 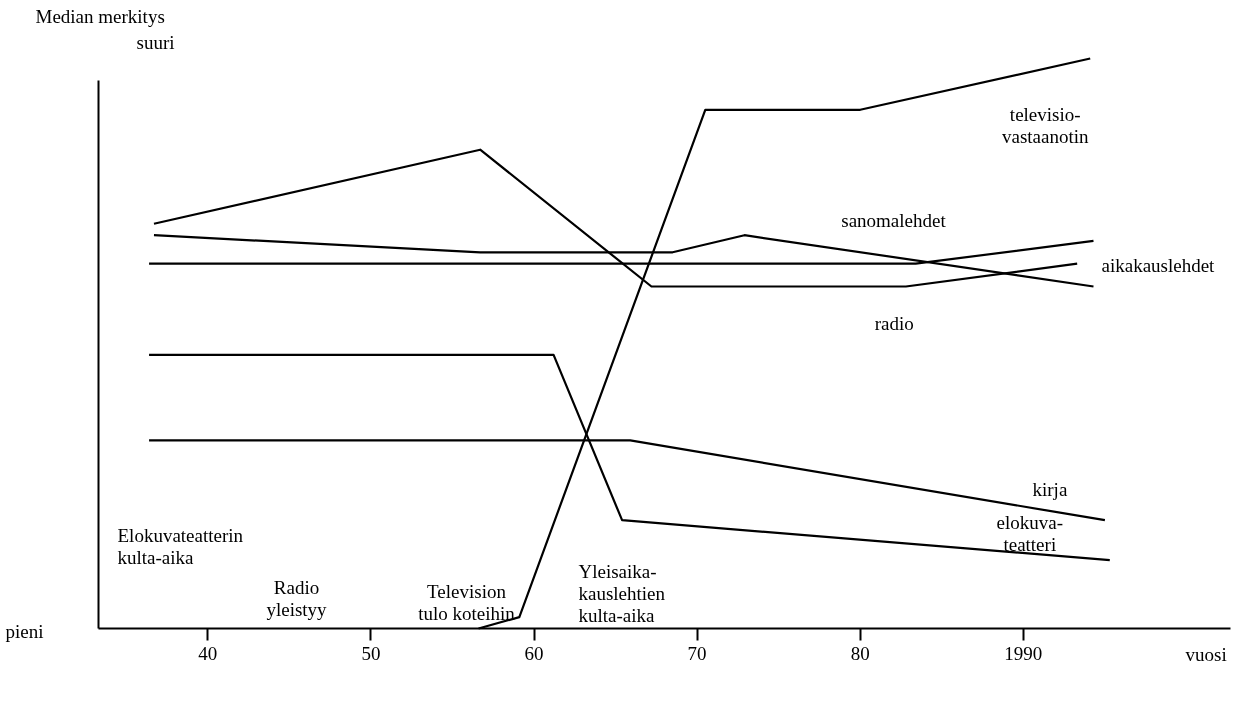 What do you see at coordinates (534, 653) in the screenshot?
I see `x-tick-label: 60` at bounding box center [534, 653].